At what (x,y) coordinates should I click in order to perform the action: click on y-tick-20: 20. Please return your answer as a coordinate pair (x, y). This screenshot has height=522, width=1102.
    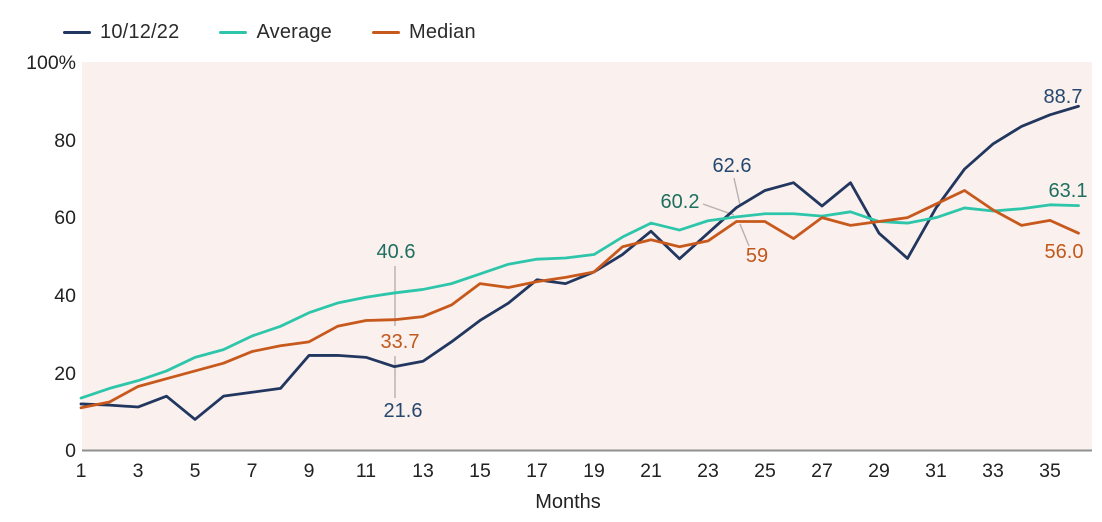
    Looking at the image, I should click on (65, 374).